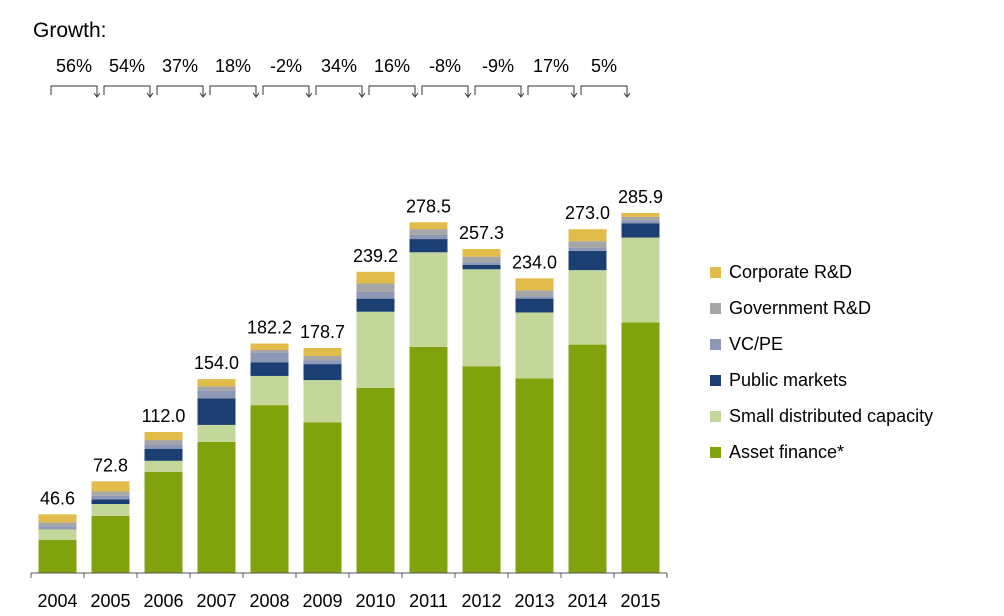 This screenshot has height=616, width=1004. What do you see at coordinates (481, 601) in the screenshot?
I see `x-tick-label: 2012` at bounding box center [481, 601].